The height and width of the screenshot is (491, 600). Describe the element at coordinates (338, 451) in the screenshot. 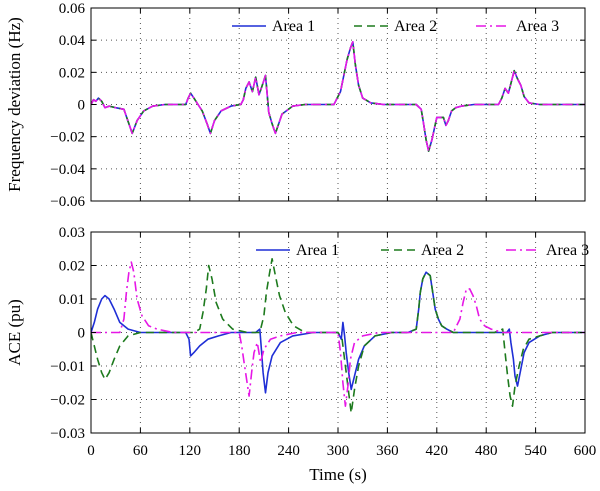

I see `x-tick-label: 300` at that location.